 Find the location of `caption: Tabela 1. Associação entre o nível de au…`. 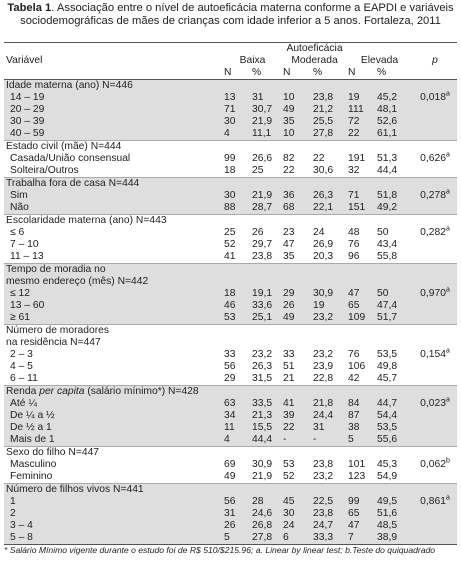

caption: Tabela 1. Associação entre o nível de au… is located at coordinates (230, 15).